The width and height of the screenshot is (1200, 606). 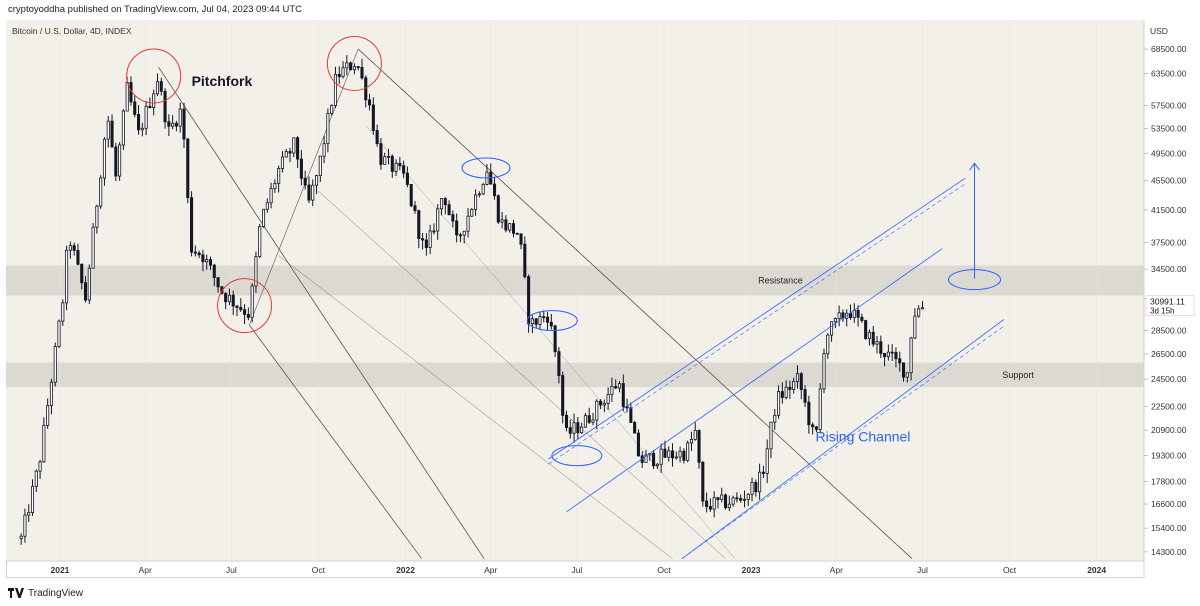 What do you see at coordinates (1169, 153) in the screenshot?
I see `y-tick-label-4: 49500.00` at bounding box center [1169, 153].